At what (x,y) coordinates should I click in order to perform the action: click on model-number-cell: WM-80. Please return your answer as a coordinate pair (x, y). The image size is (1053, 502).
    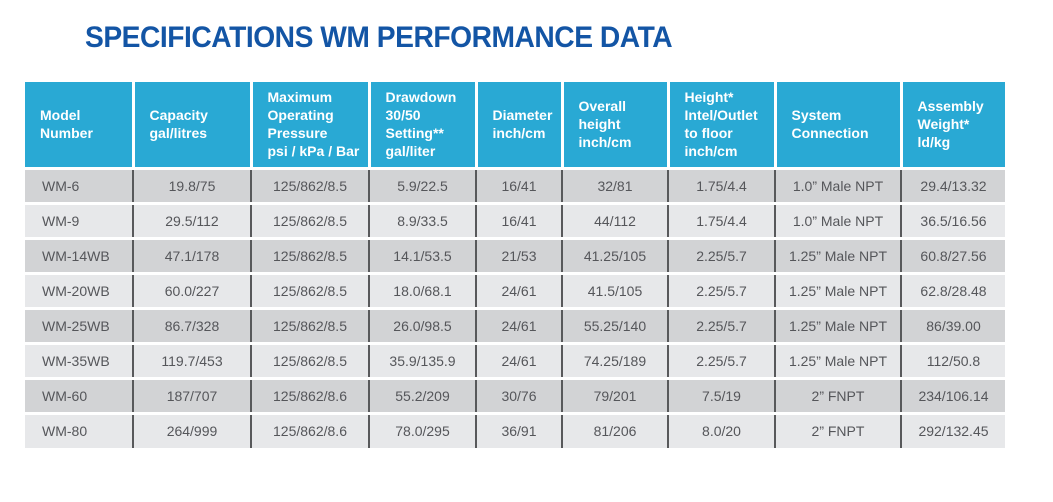
    Looking at the image, I should click on (79, 429).